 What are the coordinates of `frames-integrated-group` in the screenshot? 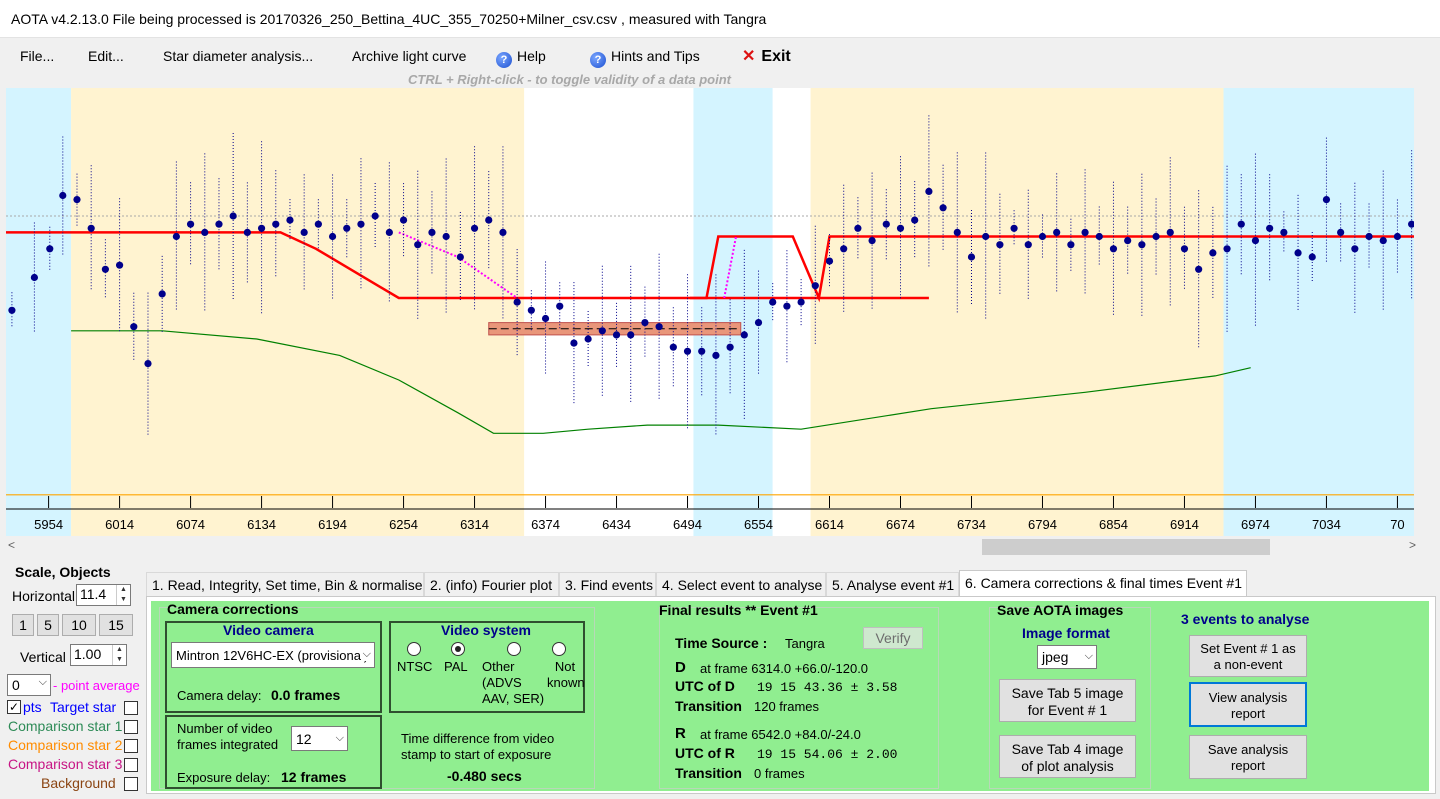 It's located at (273, 752).